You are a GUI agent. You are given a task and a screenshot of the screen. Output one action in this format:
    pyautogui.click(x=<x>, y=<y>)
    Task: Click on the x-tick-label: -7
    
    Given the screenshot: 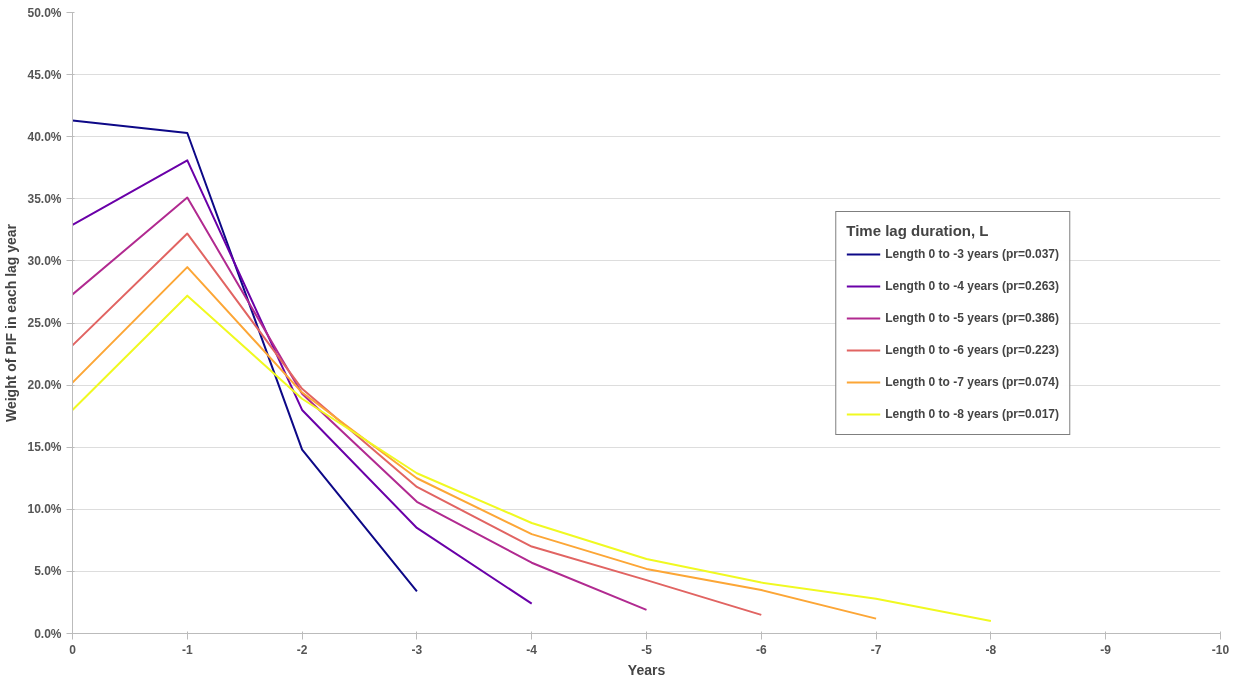 What is the action you would take?
    pyautogui.click(x=876, y=649)
    